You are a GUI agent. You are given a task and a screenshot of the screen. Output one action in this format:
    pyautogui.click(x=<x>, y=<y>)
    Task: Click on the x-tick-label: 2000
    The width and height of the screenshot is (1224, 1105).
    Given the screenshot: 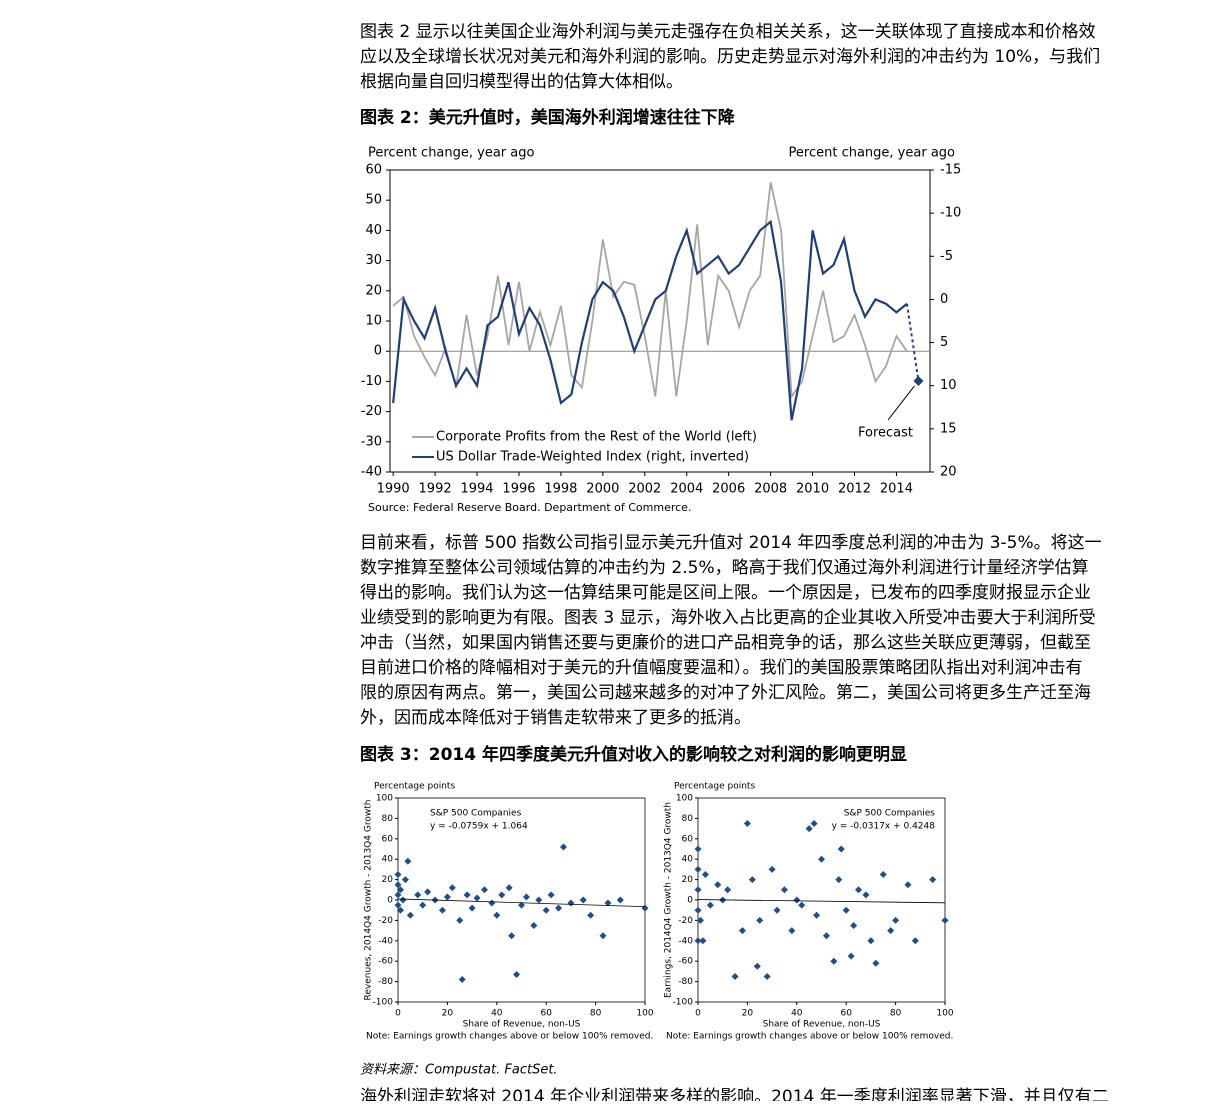 What is the action you would take?
    pyautogui.click(x=602, y=489)
    